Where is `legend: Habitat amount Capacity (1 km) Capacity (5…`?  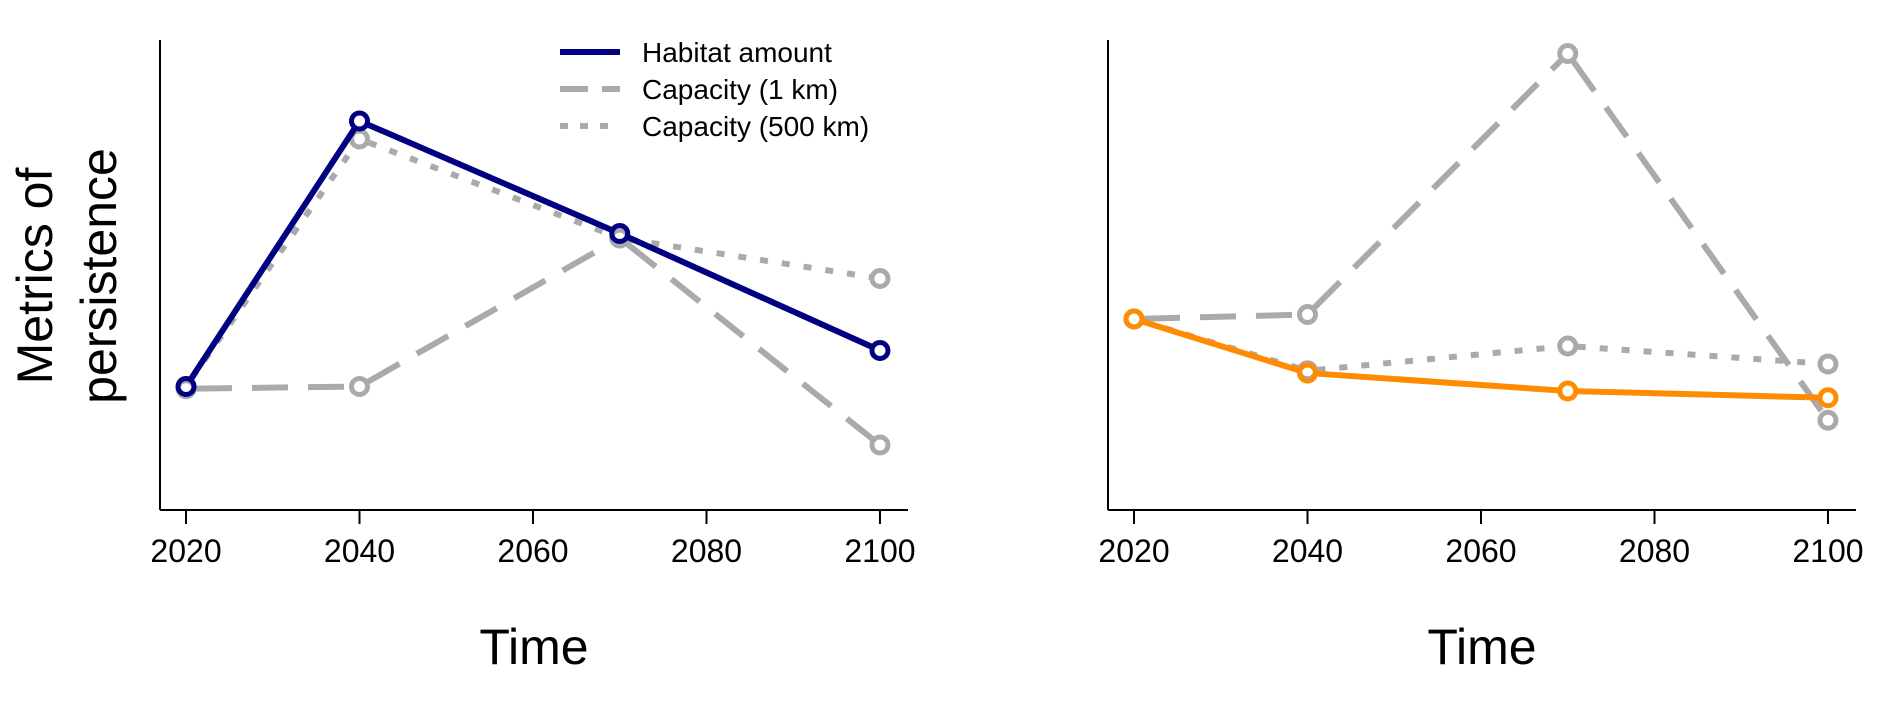 legend: Habitat amount Capacity (1 km) Capacity (5… is located at coordinates (714, 89).